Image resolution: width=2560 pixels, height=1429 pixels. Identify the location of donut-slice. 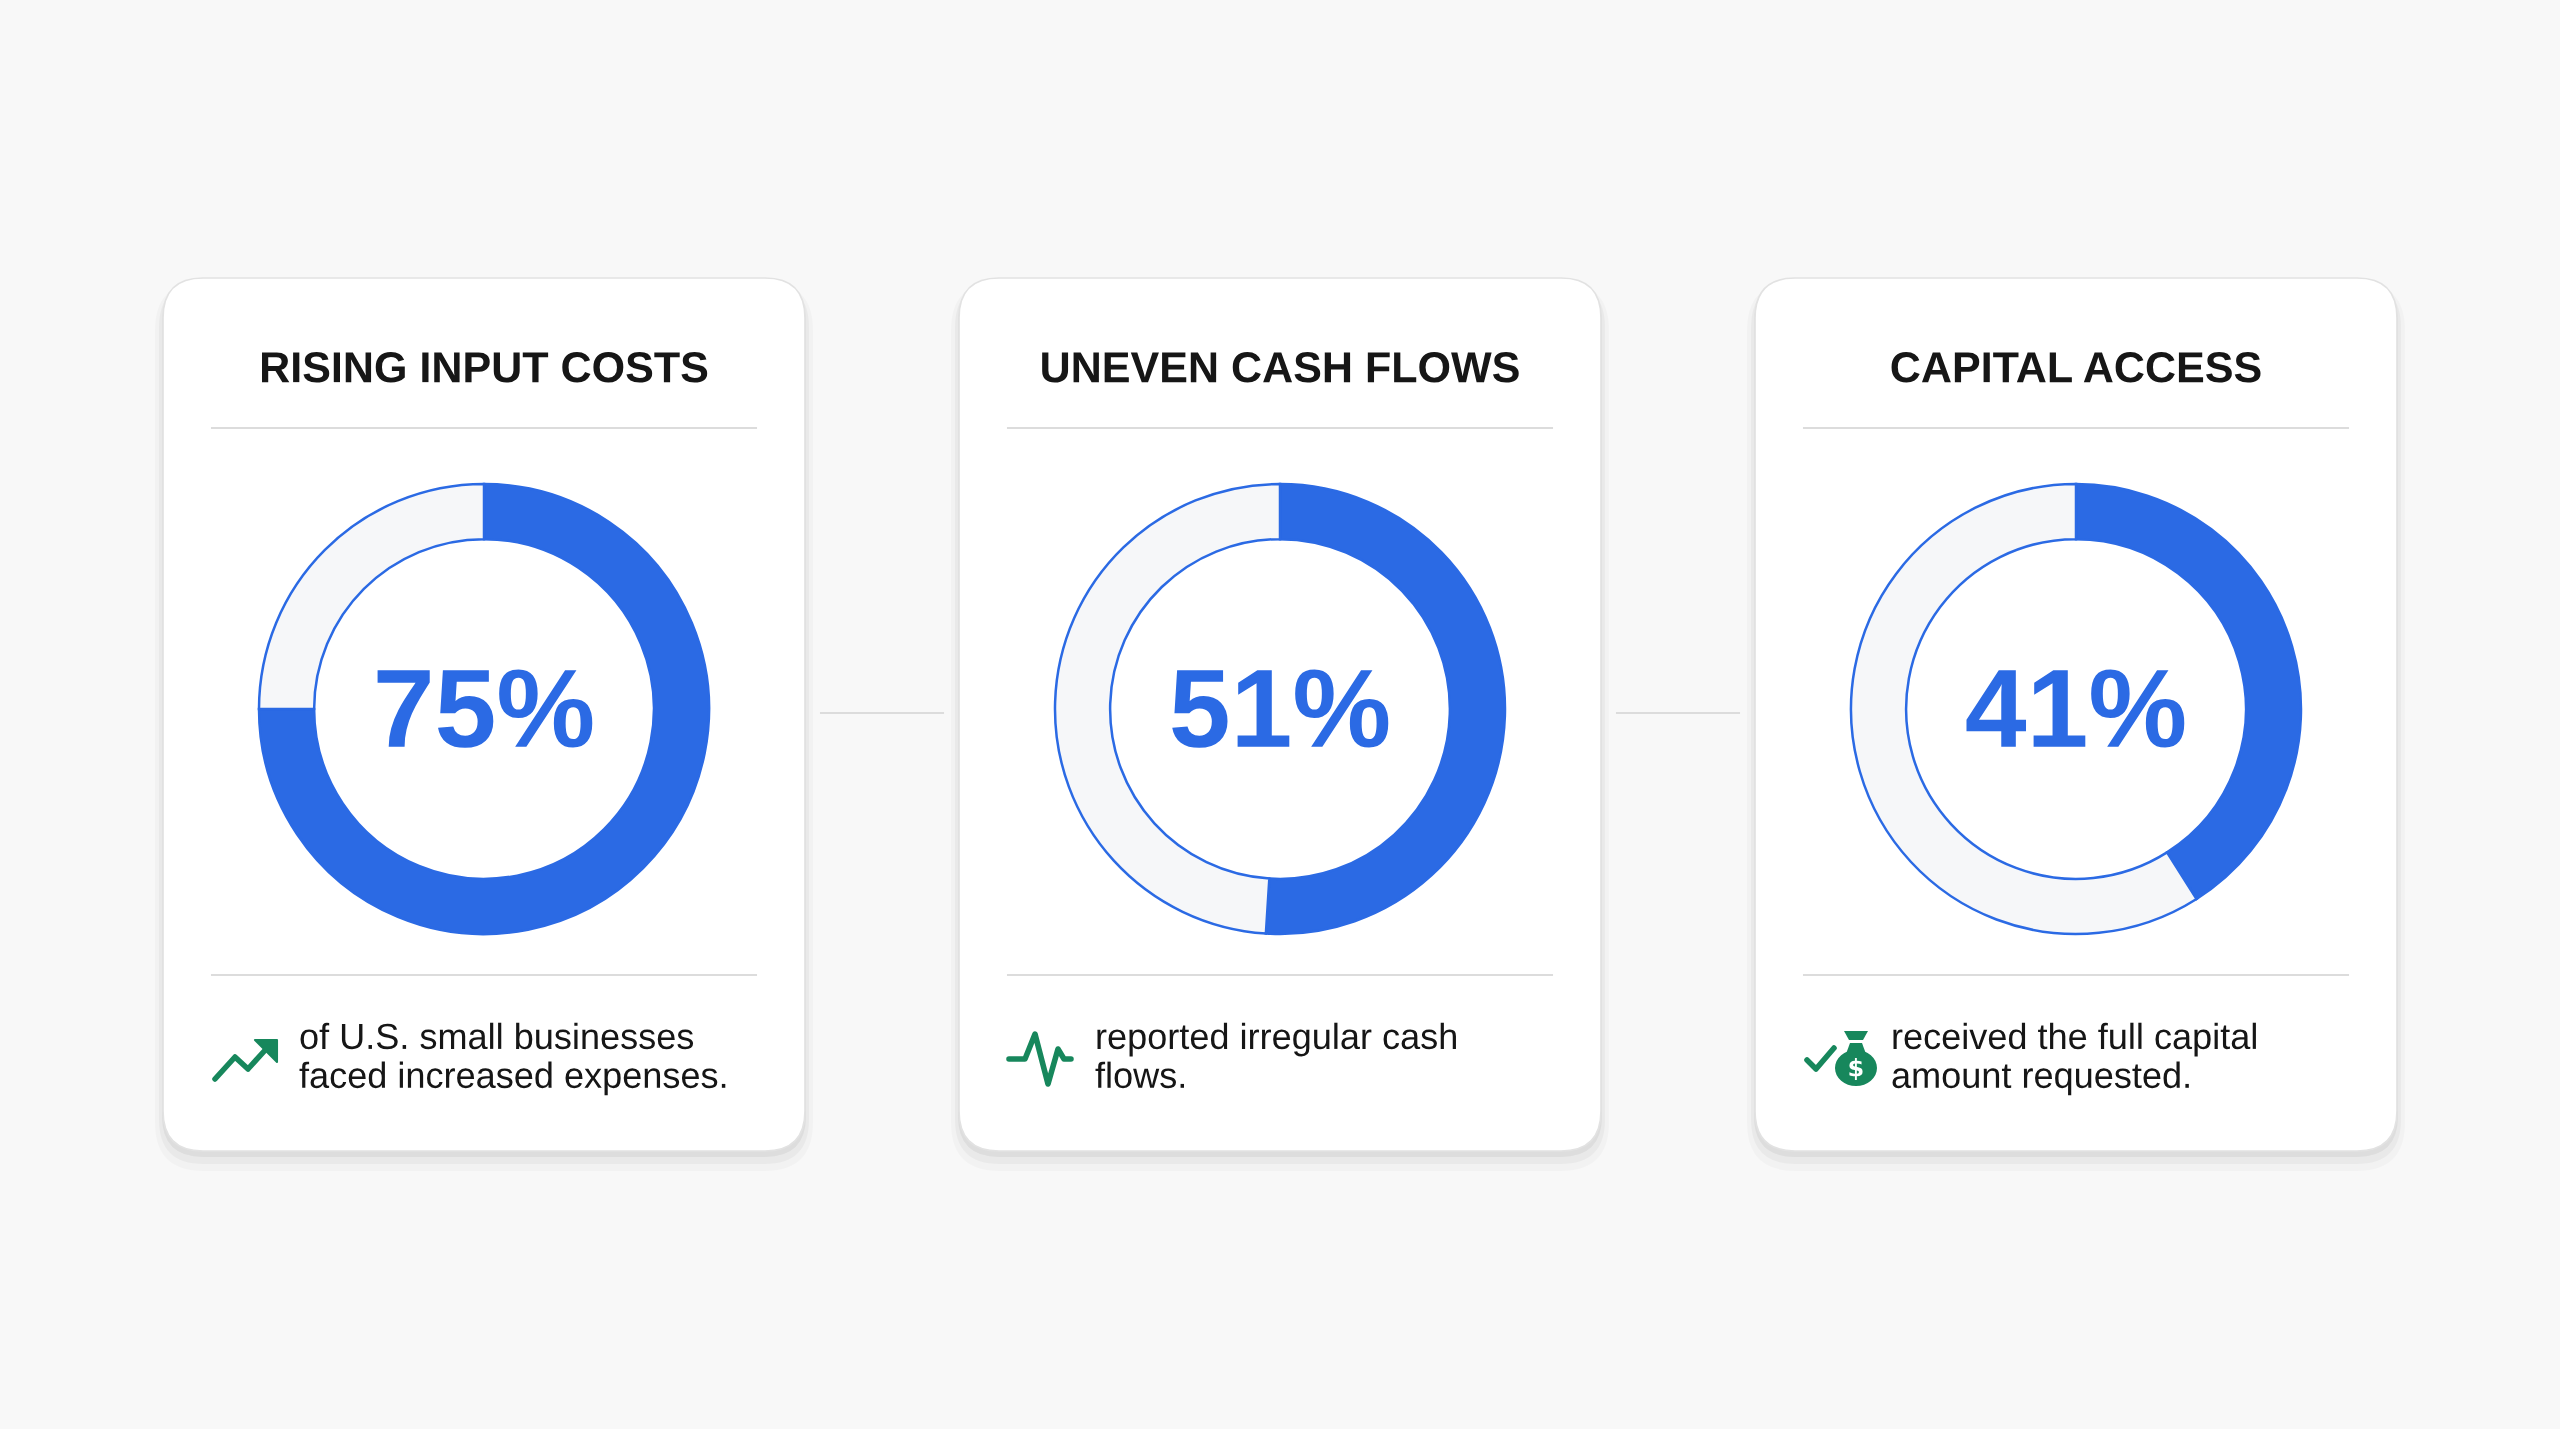
(484, 709).